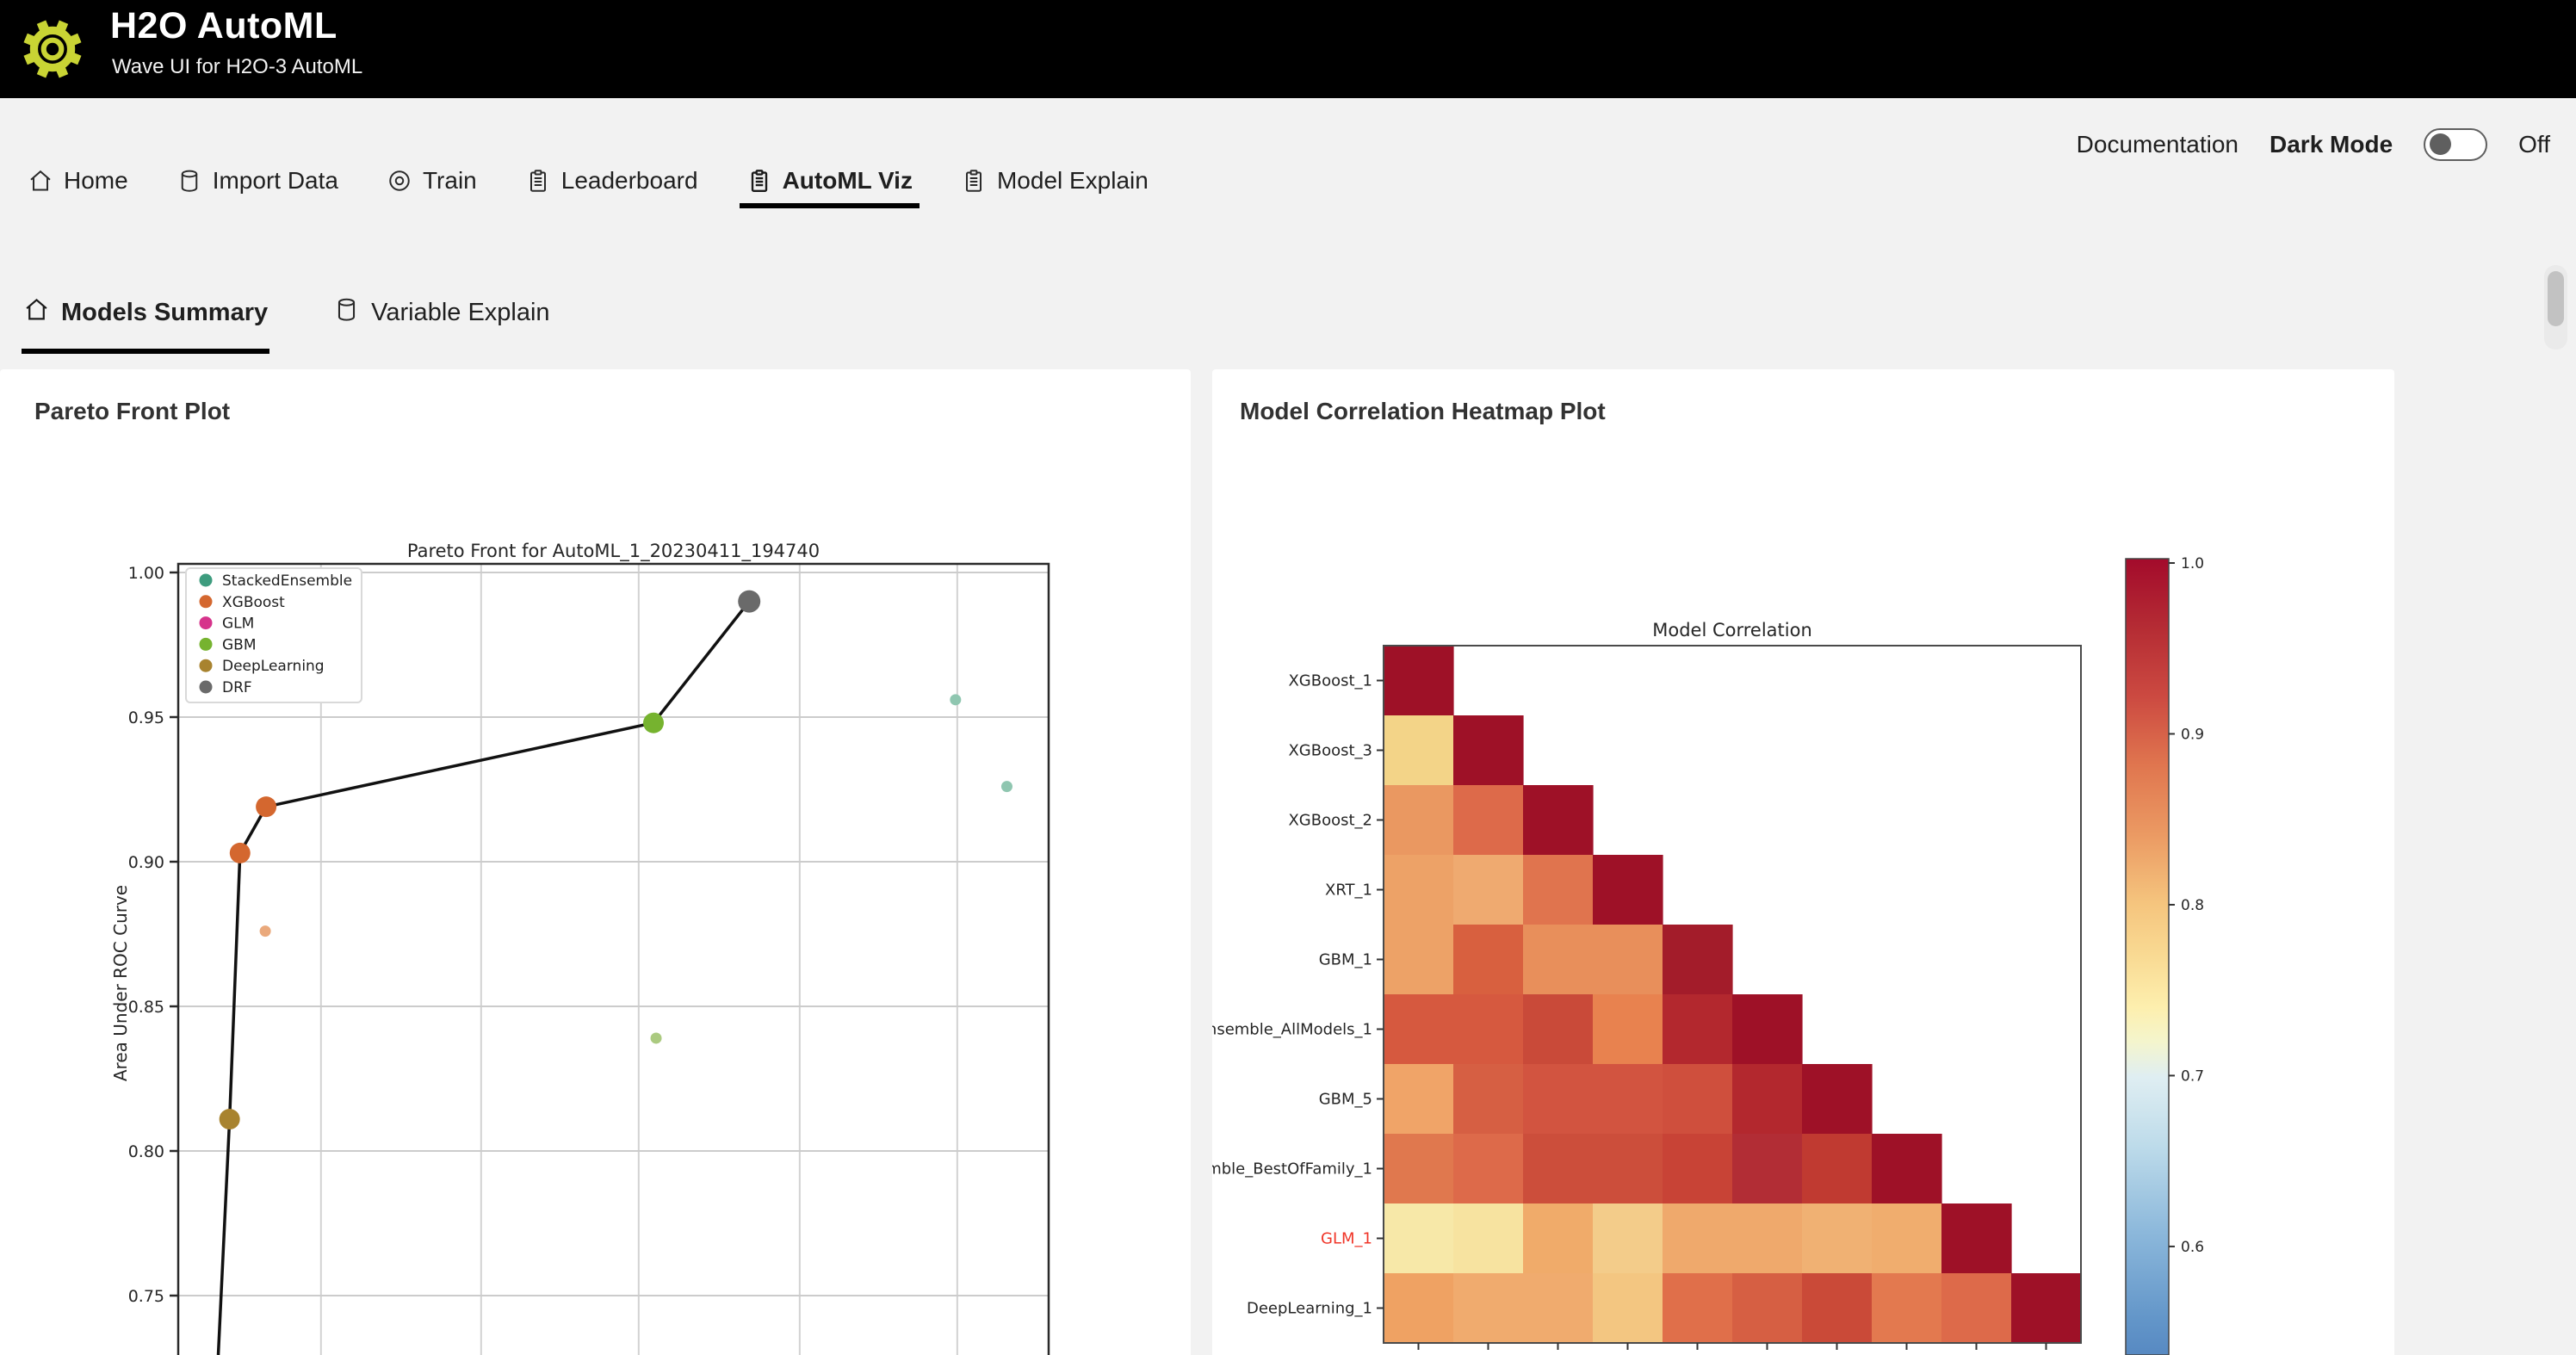  I want to click on page-scrollbar-track, so click(2555, 307).